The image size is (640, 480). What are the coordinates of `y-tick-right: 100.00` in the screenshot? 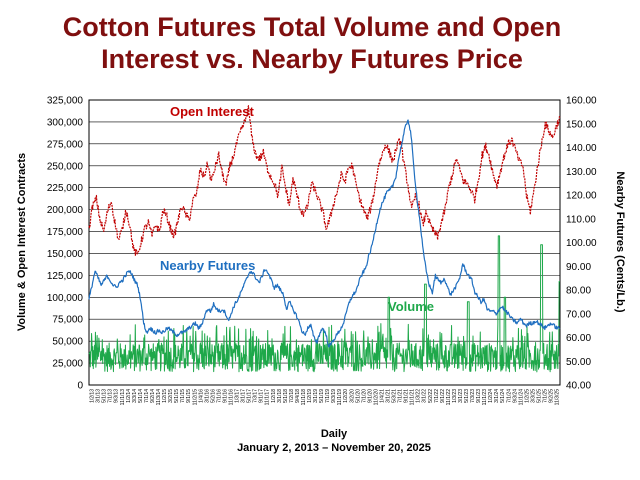 It's located at (581, 243).